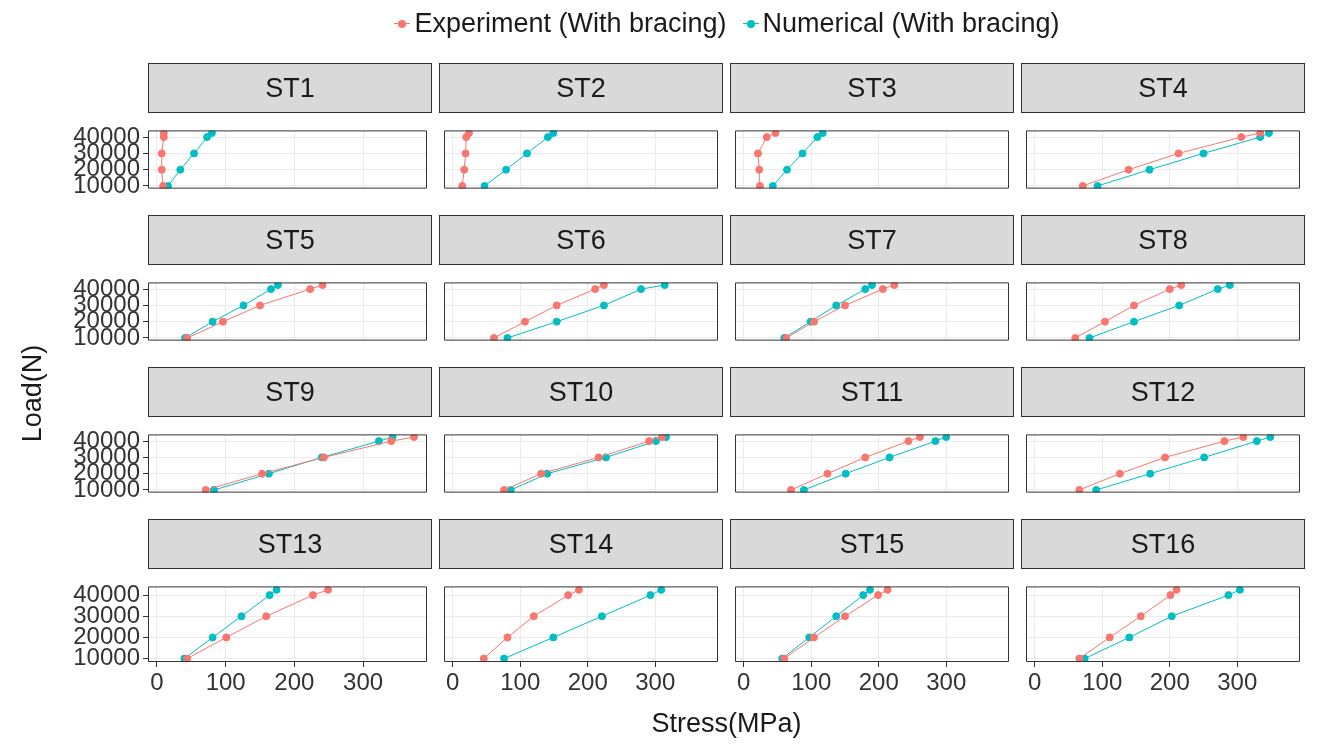  I want to click on chart-title: ST2, so click(581, 88).